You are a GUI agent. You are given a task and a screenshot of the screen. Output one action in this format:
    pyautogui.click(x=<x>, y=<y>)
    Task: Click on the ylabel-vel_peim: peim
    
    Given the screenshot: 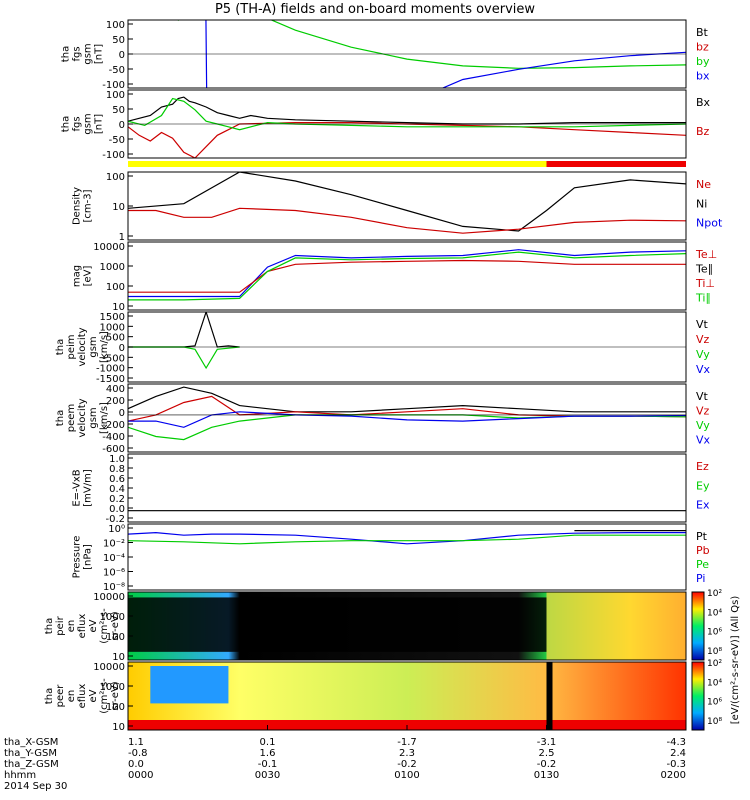 What is the action you would take?
    pyautogui.click(x=71, y=346)
    